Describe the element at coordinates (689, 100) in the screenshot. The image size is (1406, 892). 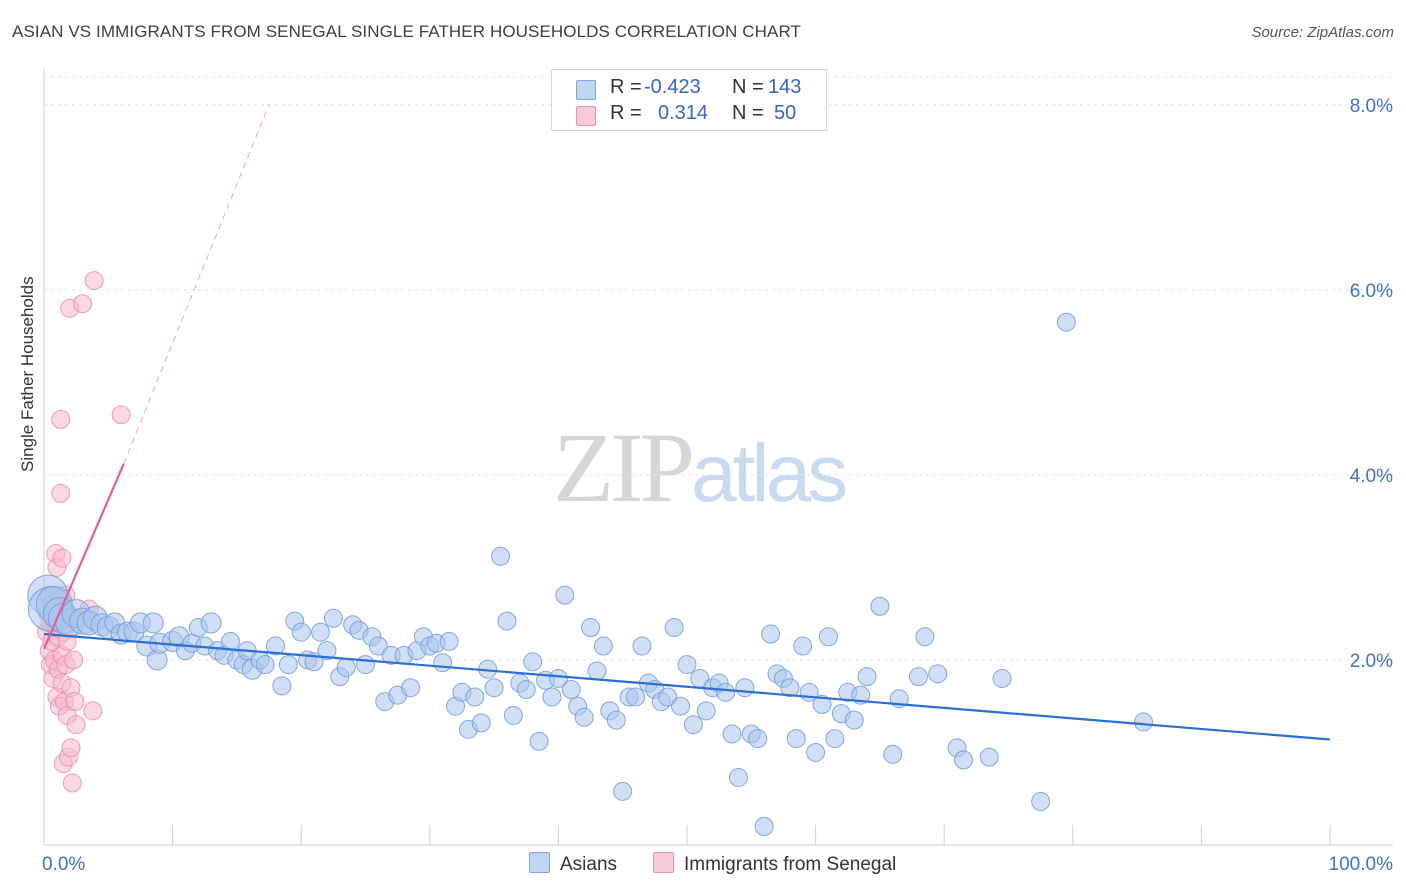
I see `correlation-legend: R = -0.423 N = 143 R = 0.314 N = 50` at that location.